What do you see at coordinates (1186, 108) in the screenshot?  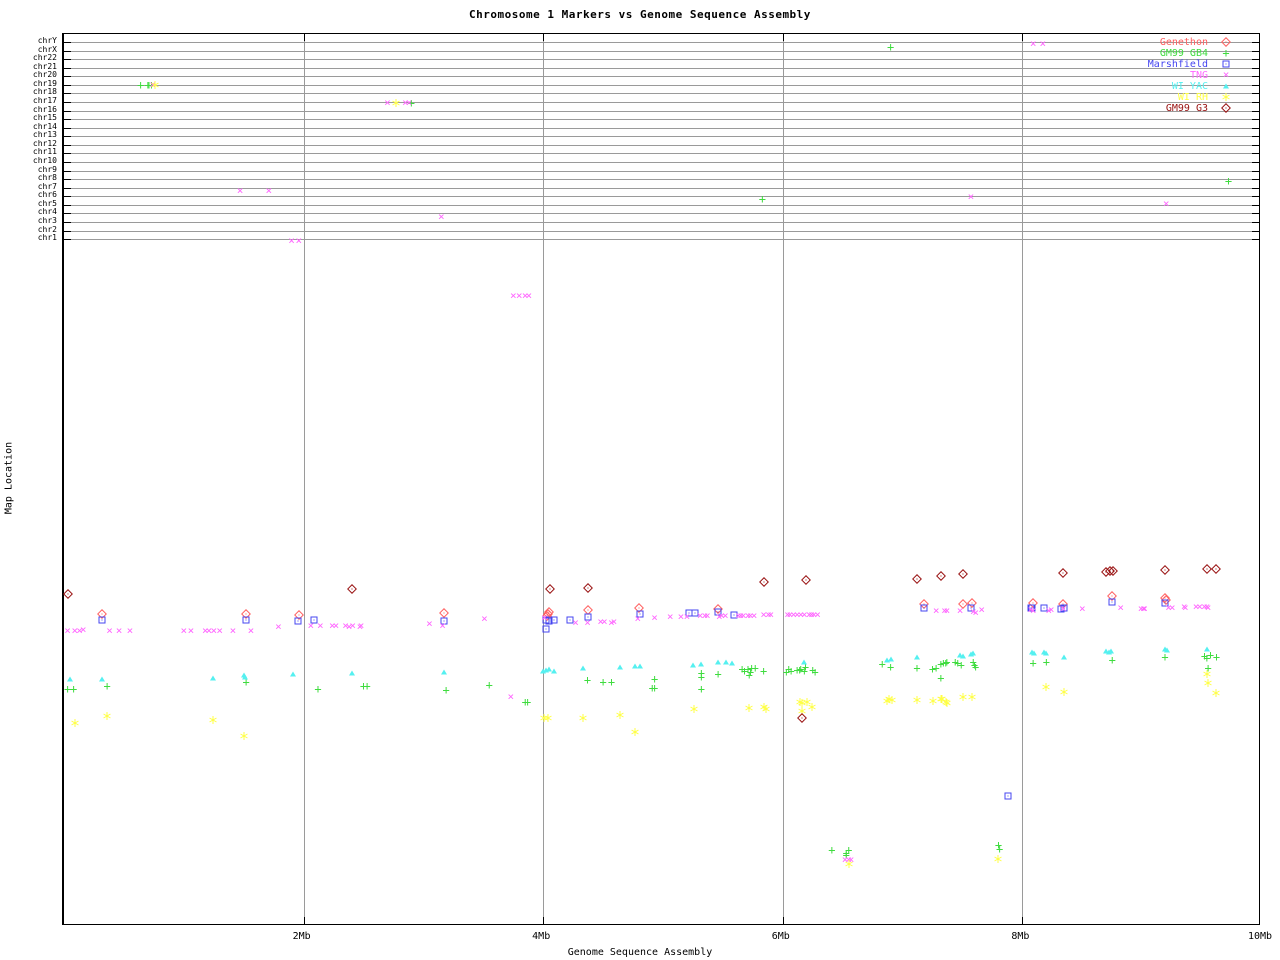 I see `legend-label-gm99-g3: GM99 G3` at bounding box center [1186, 108].